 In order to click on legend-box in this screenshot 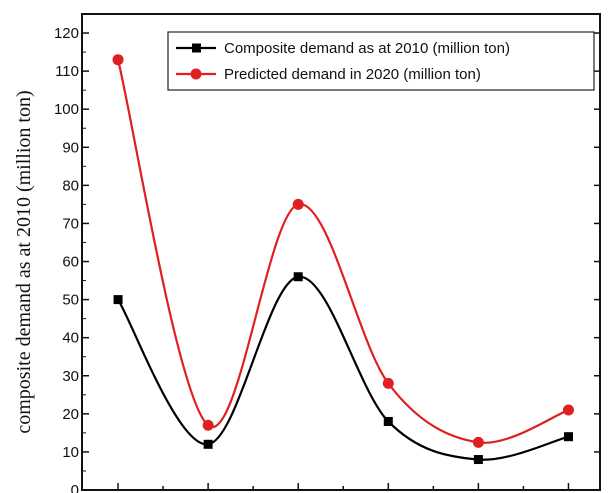, I will do `click(381, 61)`.